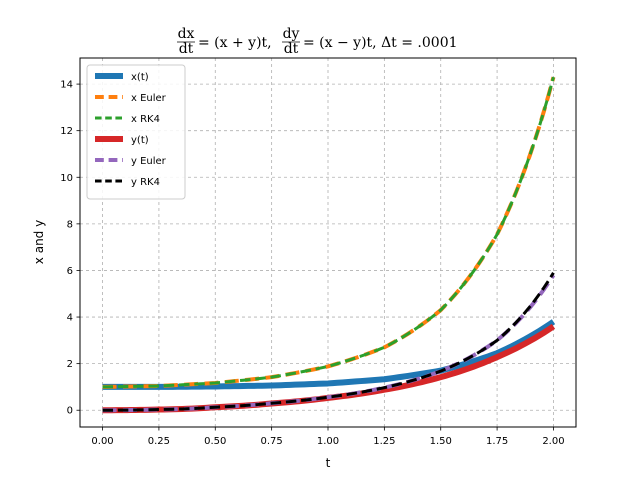  Describe the element at coordinates (291, 49) in the screenshot. I see `title-dy-denominator: dt` at that location.